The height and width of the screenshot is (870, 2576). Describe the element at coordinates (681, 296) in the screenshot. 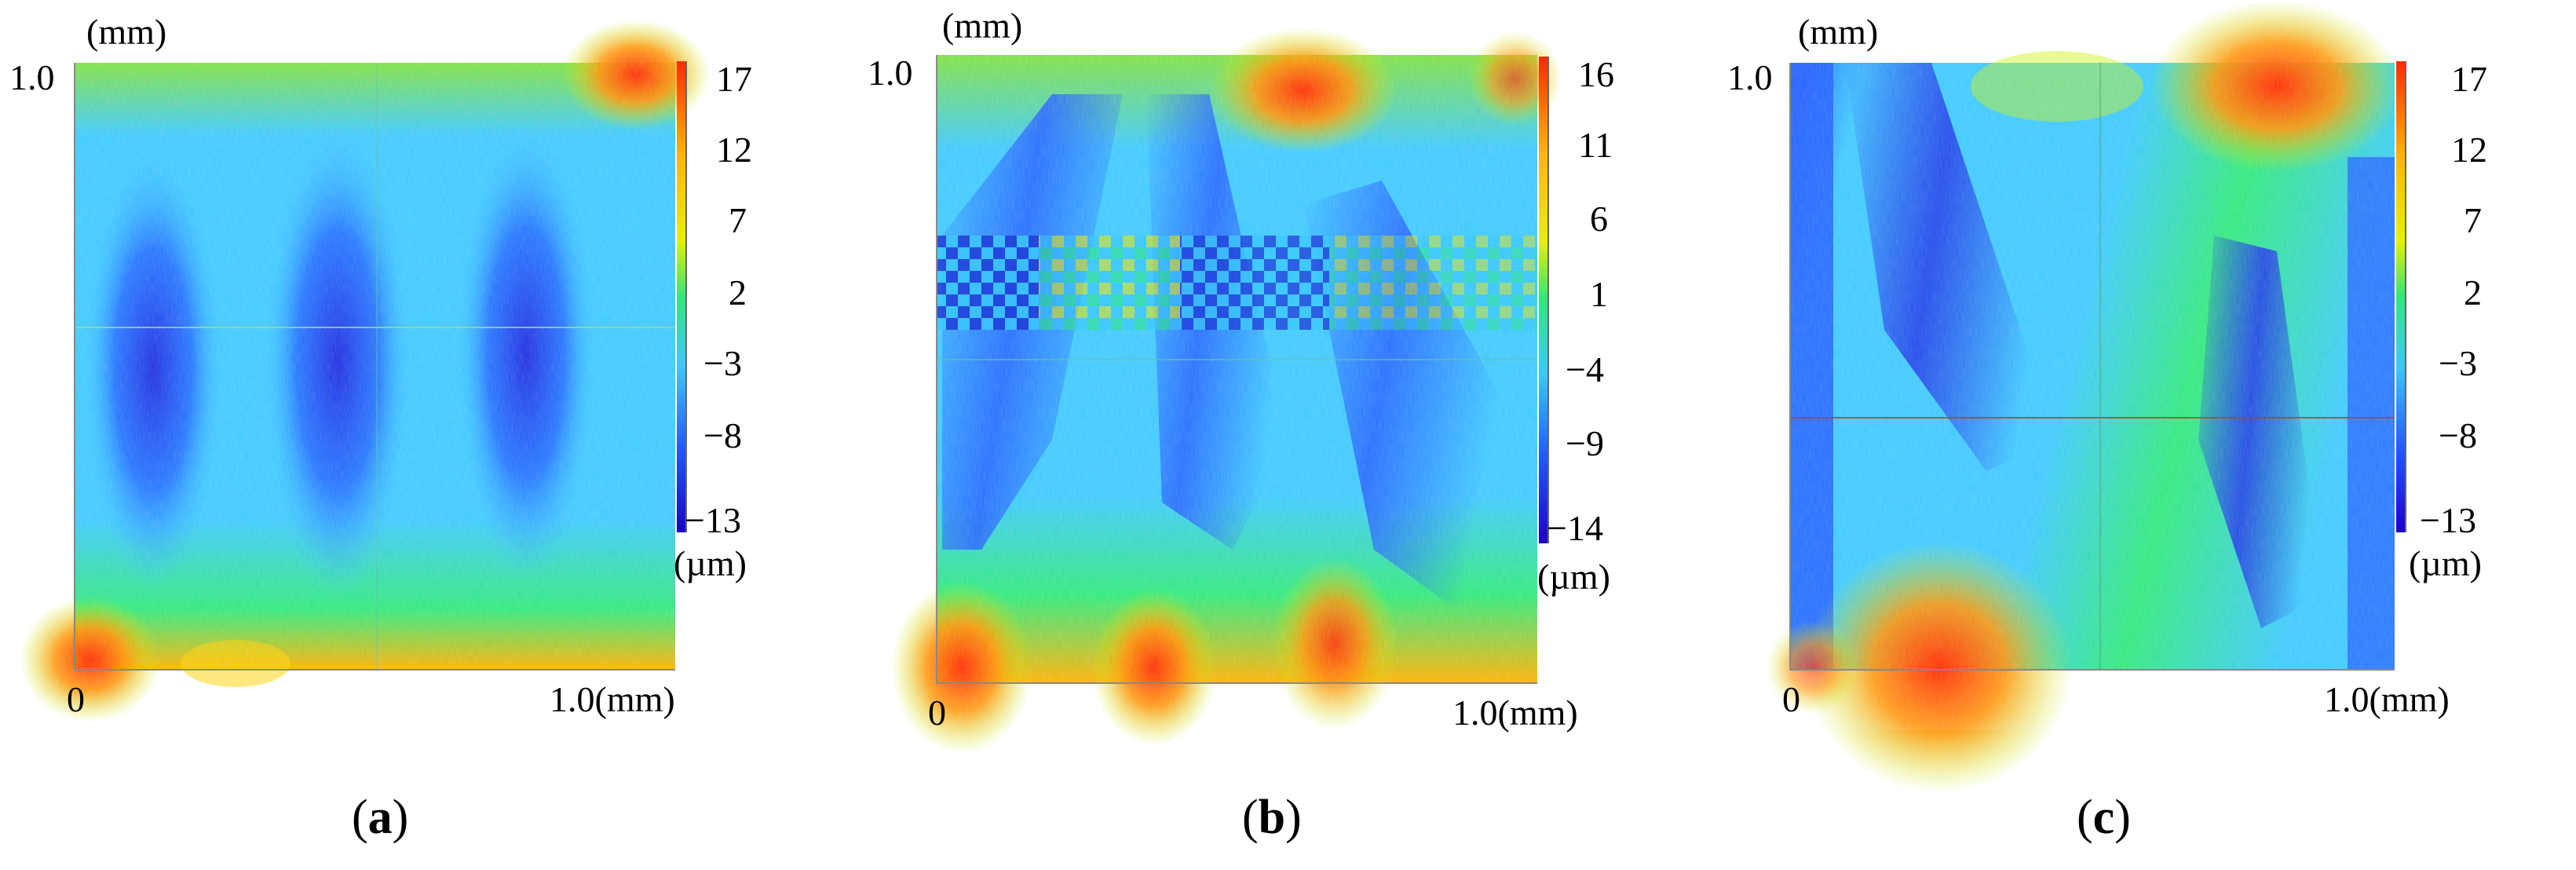

I see `colorbar-a` at that location.